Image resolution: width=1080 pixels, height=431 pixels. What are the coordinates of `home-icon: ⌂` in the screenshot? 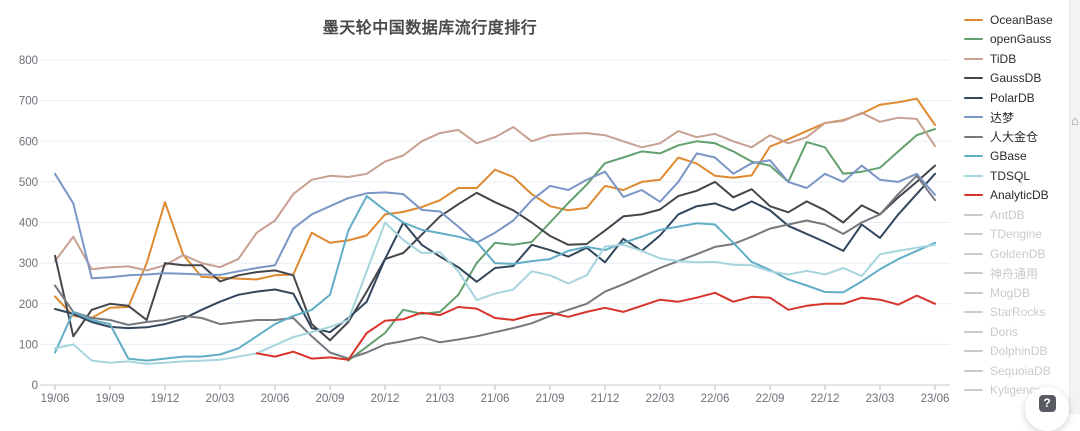 It's located at (1075, 120).